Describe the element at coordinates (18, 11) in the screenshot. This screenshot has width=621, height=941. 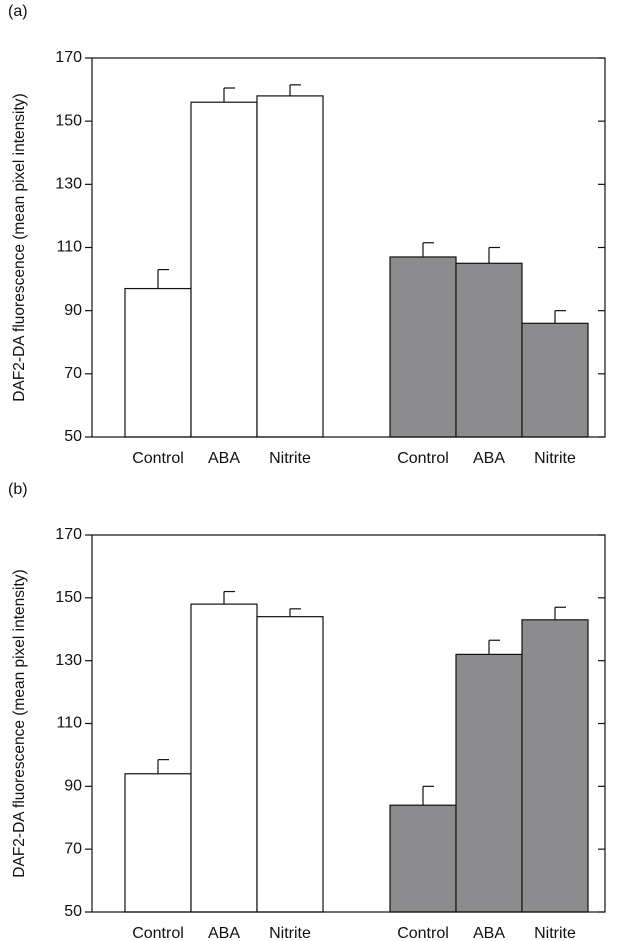
I see `panel-label: (a)` at that location.